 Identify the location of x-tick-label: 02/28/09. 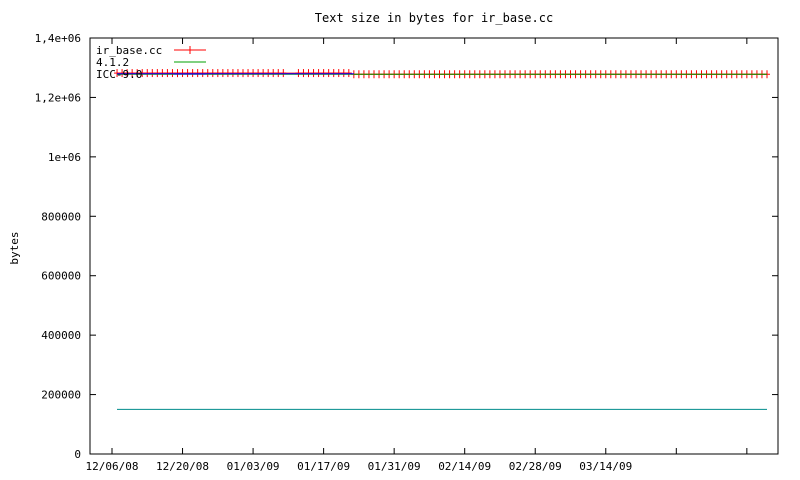
(535, 466).